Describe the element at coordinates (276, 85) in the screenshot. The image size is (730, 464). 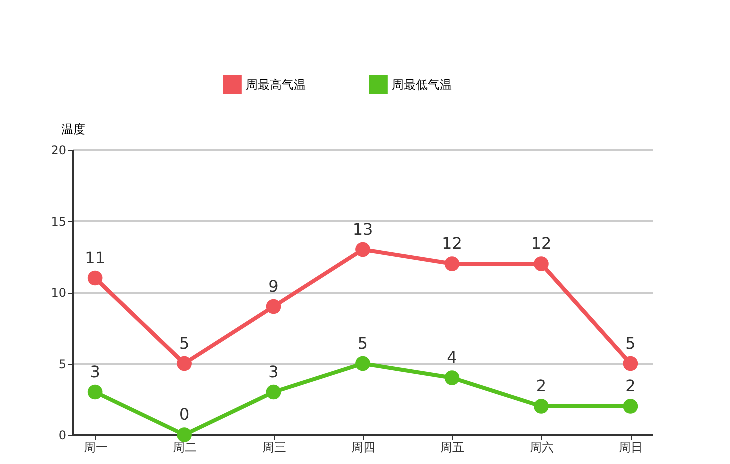
I see `legend-label: 周最高气温` at that location.